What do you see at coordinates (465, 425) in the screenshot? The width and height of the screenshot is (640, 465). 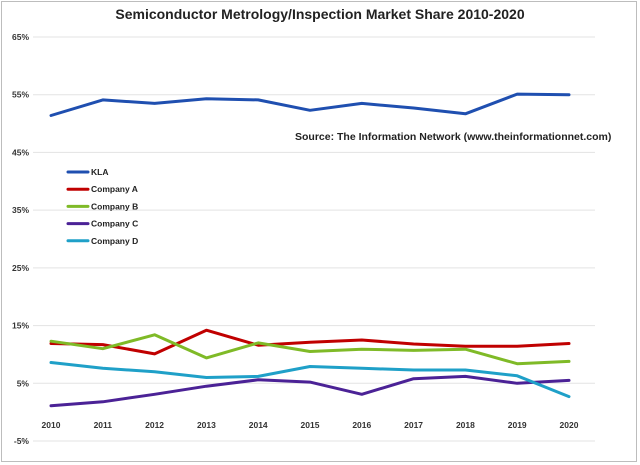 I see `x-tick-label: 2018` at bounding box center [465, 425].